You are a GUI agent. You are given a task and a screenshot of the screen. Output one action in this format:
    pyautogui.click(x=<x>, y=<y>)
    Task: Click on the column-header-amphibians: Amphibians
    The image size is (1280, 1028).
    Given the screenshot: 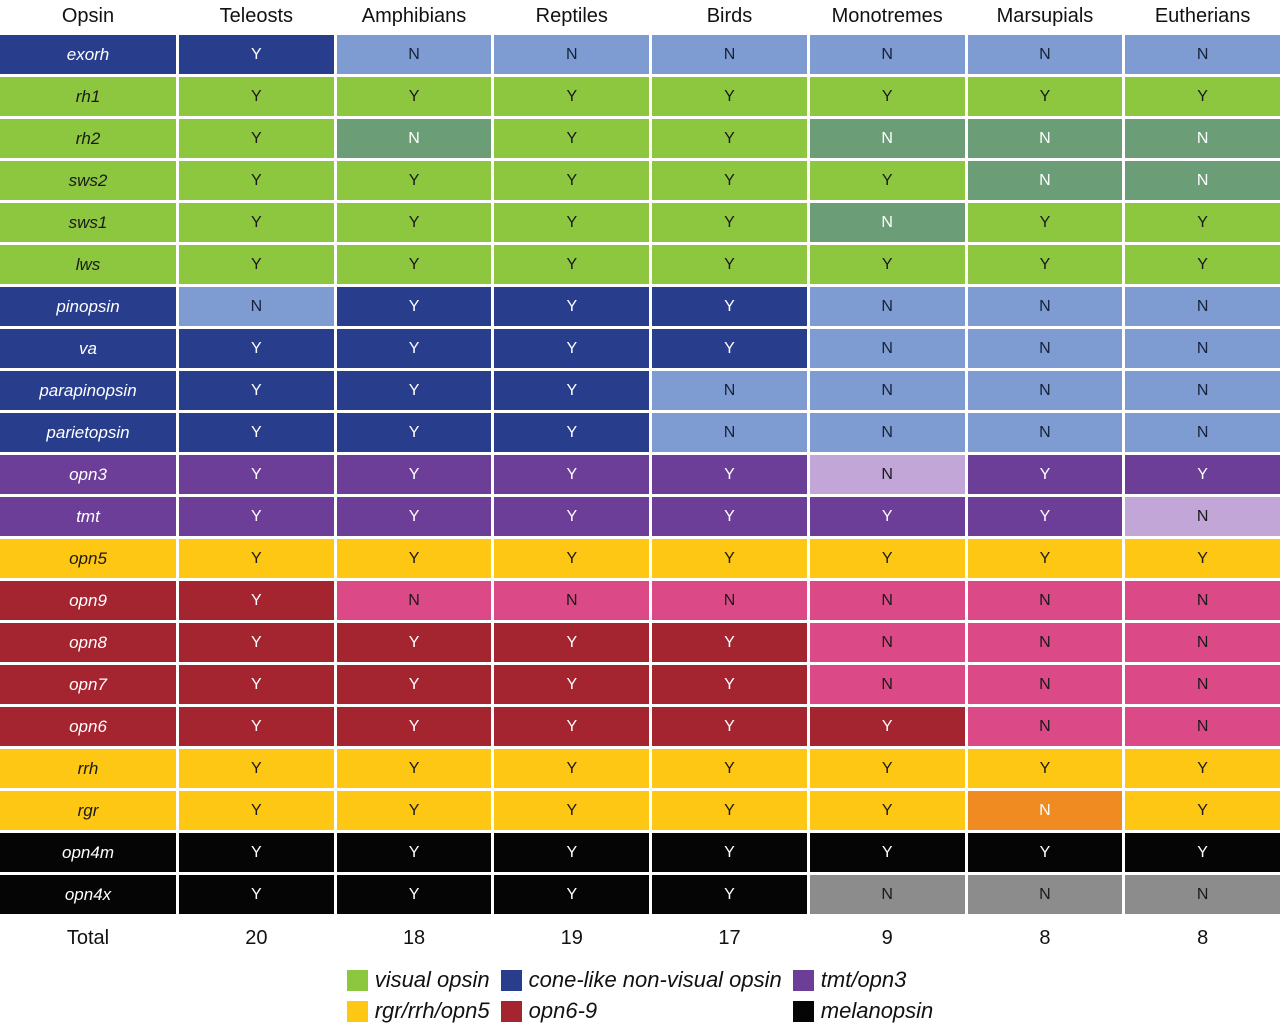 What is the action you would take?
    pyautogui.click(x=414, y=16)
    